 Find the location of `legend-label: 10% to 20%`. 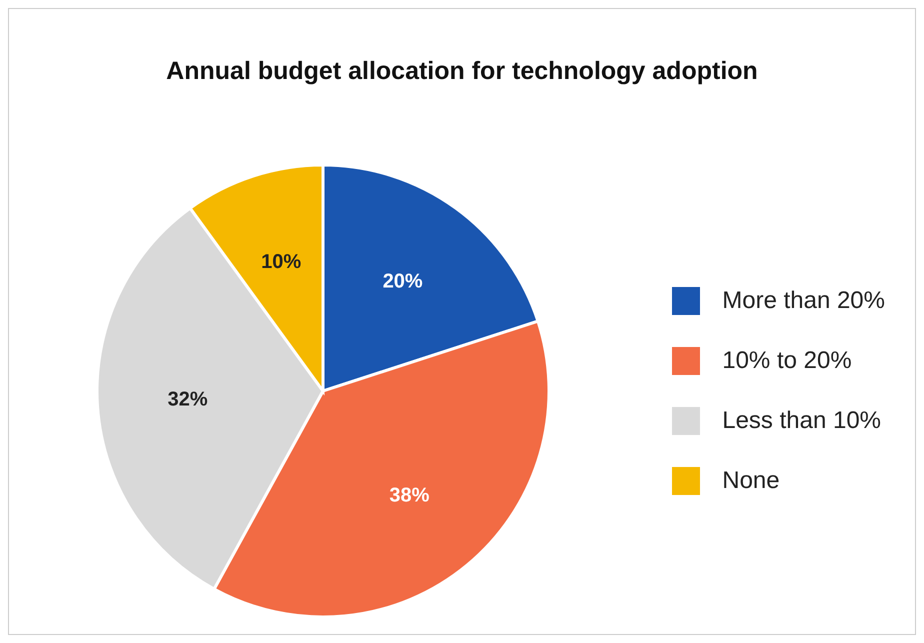

legend-label: 10% to 20% is located at coordinates (787, 361).